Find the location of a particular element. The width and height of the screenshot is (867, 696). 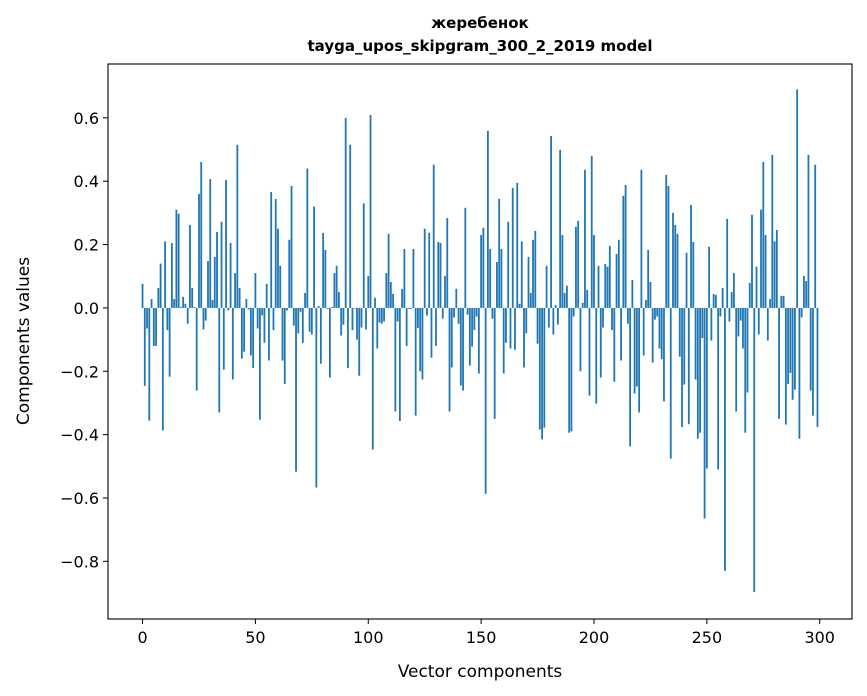

x-axis-label: Vector components is located at coordinates (480, 672).